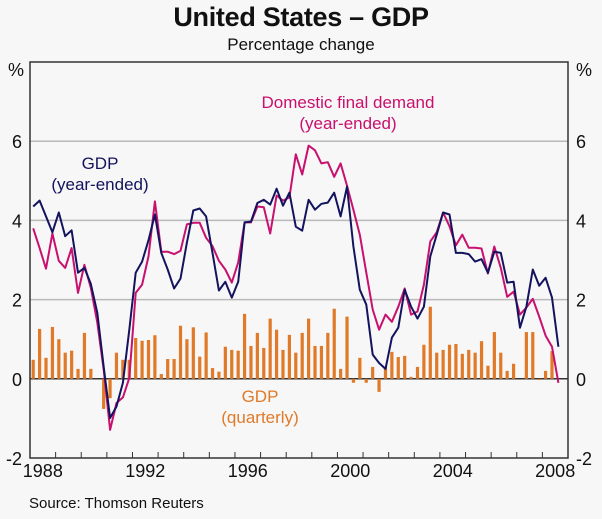  I want to click on label-domestic-final-demand-line: Domestic final demand, so click(348, 102).